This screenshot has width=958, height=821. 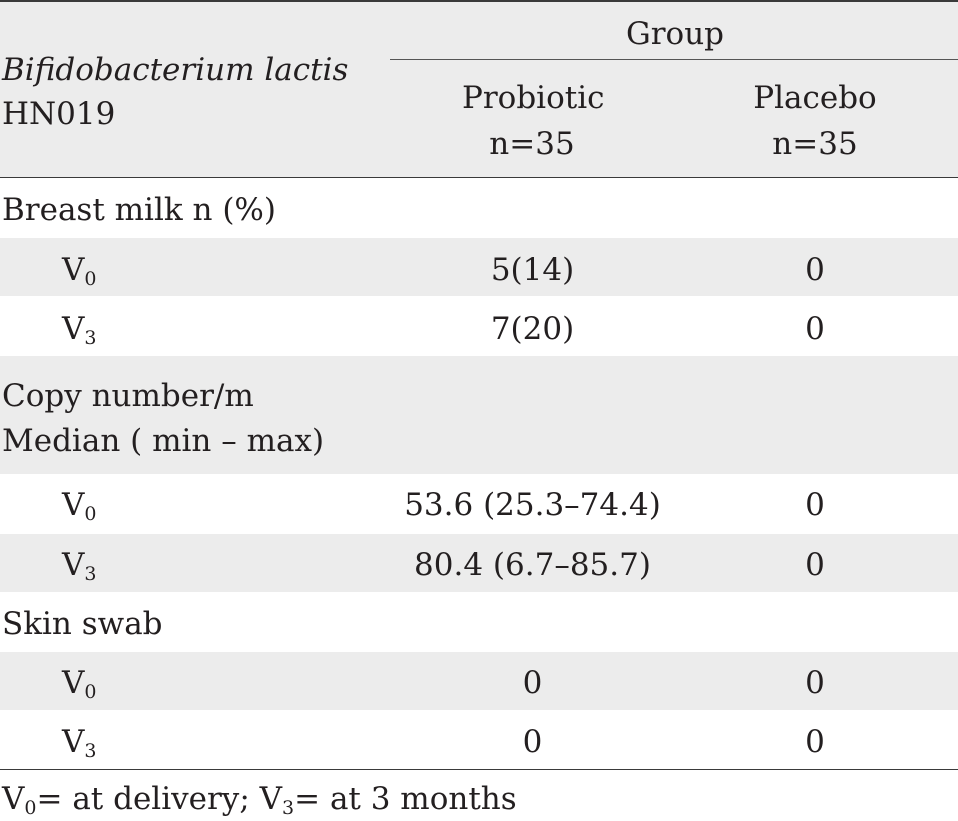 What do you see at coordinates (532, 565) in the screenshot?
I see `probiotic-value: 80.4 (6.7–85.7)` at bounding box center [532, 565].